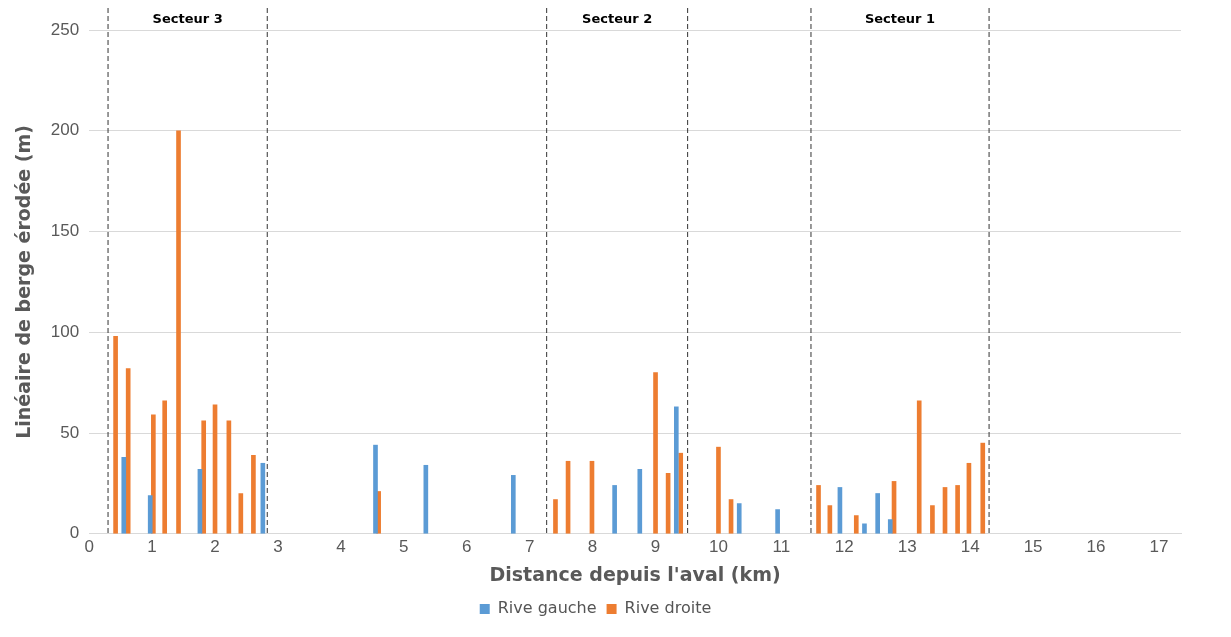 The height and width of the screenshot is (637, 1231). I want to click on y-tick-label: 200, so click(65, 130).